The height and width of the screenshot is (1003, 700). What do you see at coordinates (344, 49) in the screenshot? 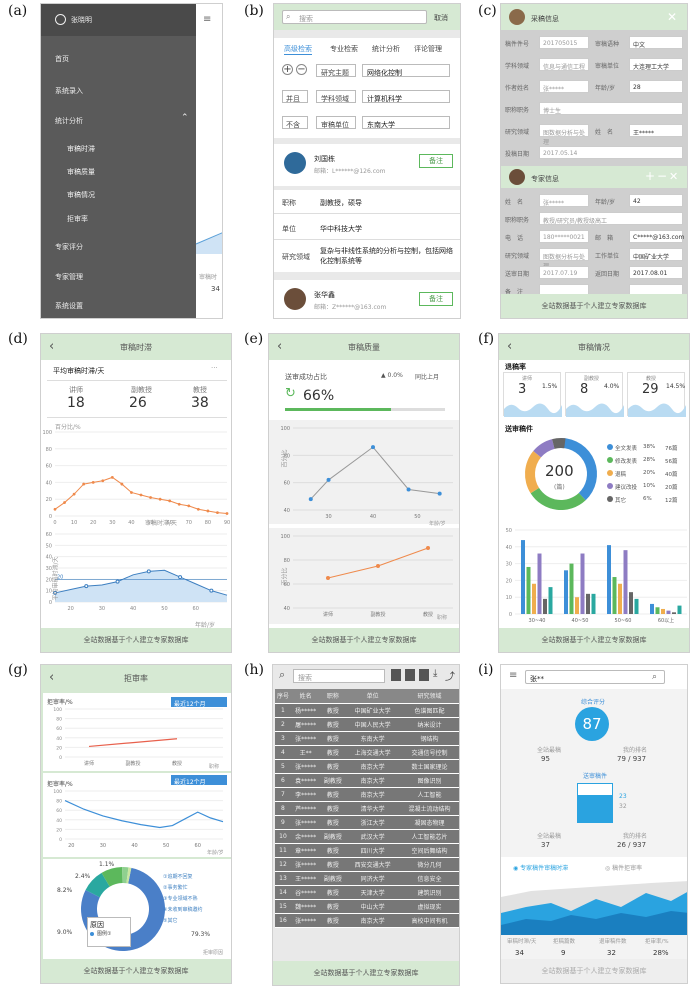
I see `tab-professional: 专业检索` at bounding box center [344, 49].